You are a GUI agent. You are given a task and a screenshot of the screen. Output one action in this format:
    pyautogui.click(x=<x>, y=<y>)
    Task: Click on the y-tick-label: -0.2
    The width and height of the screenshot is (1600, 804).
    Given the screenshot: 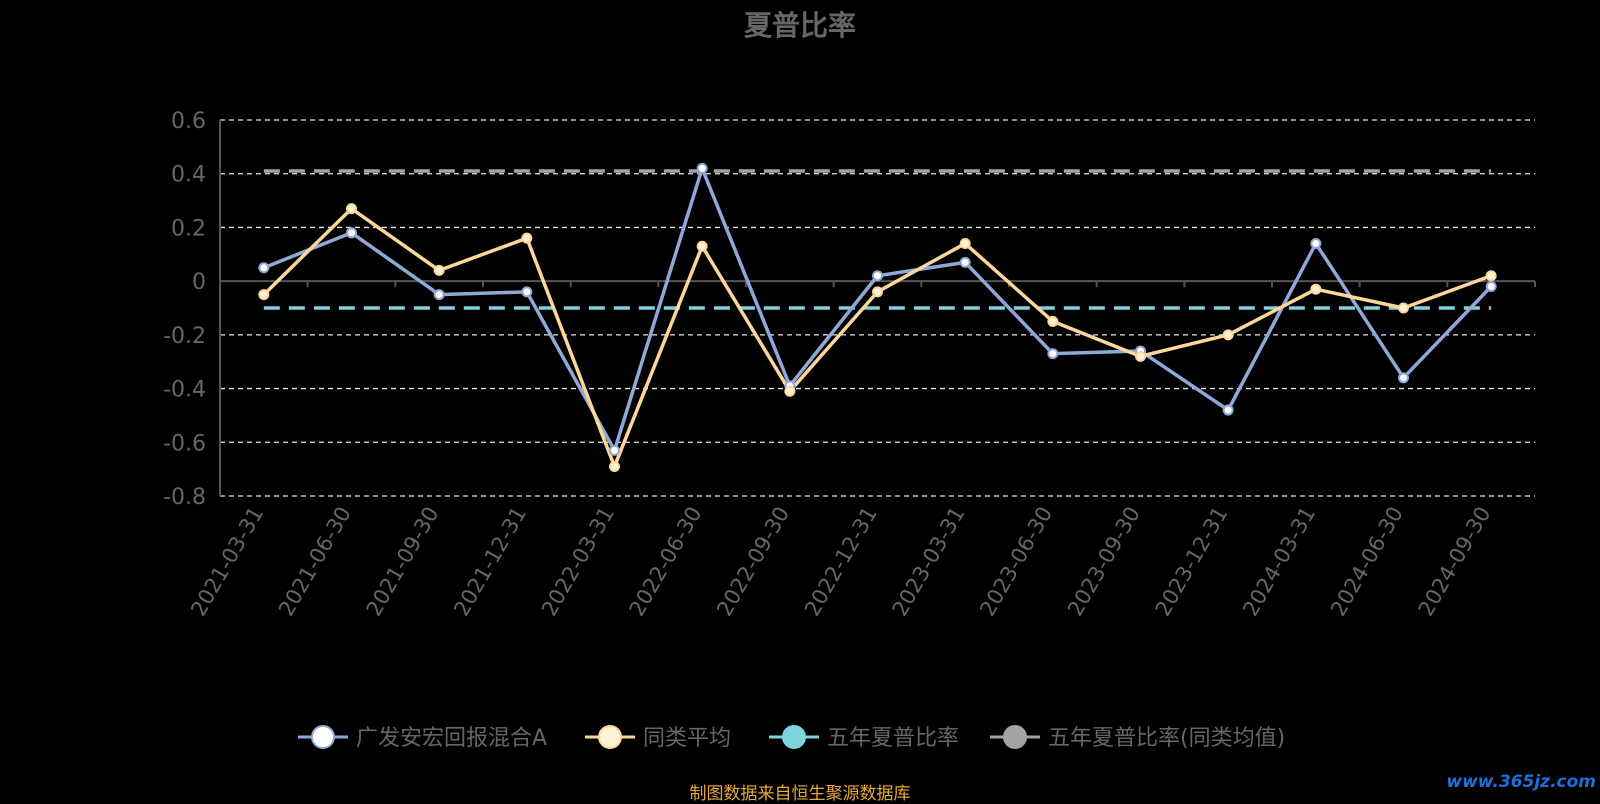 What is the action you would take?
    pyautogui.click(x=184, y=336)
    